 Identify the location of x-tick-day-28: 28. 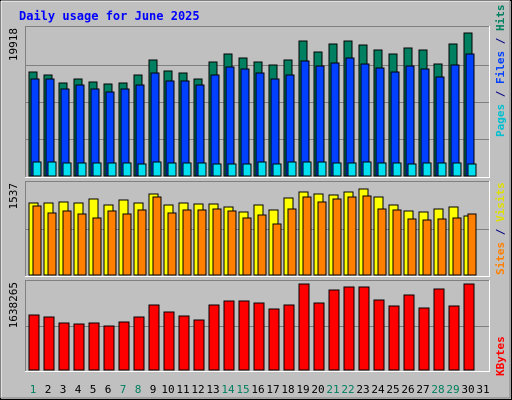
(437, 389).